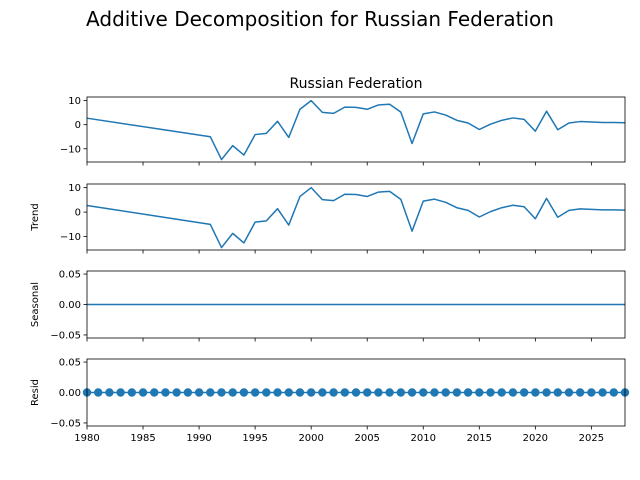 This screenshot has width=640, height=480. I want to click on panel-2: 10 0 −10 Trend, so click(328, 218).